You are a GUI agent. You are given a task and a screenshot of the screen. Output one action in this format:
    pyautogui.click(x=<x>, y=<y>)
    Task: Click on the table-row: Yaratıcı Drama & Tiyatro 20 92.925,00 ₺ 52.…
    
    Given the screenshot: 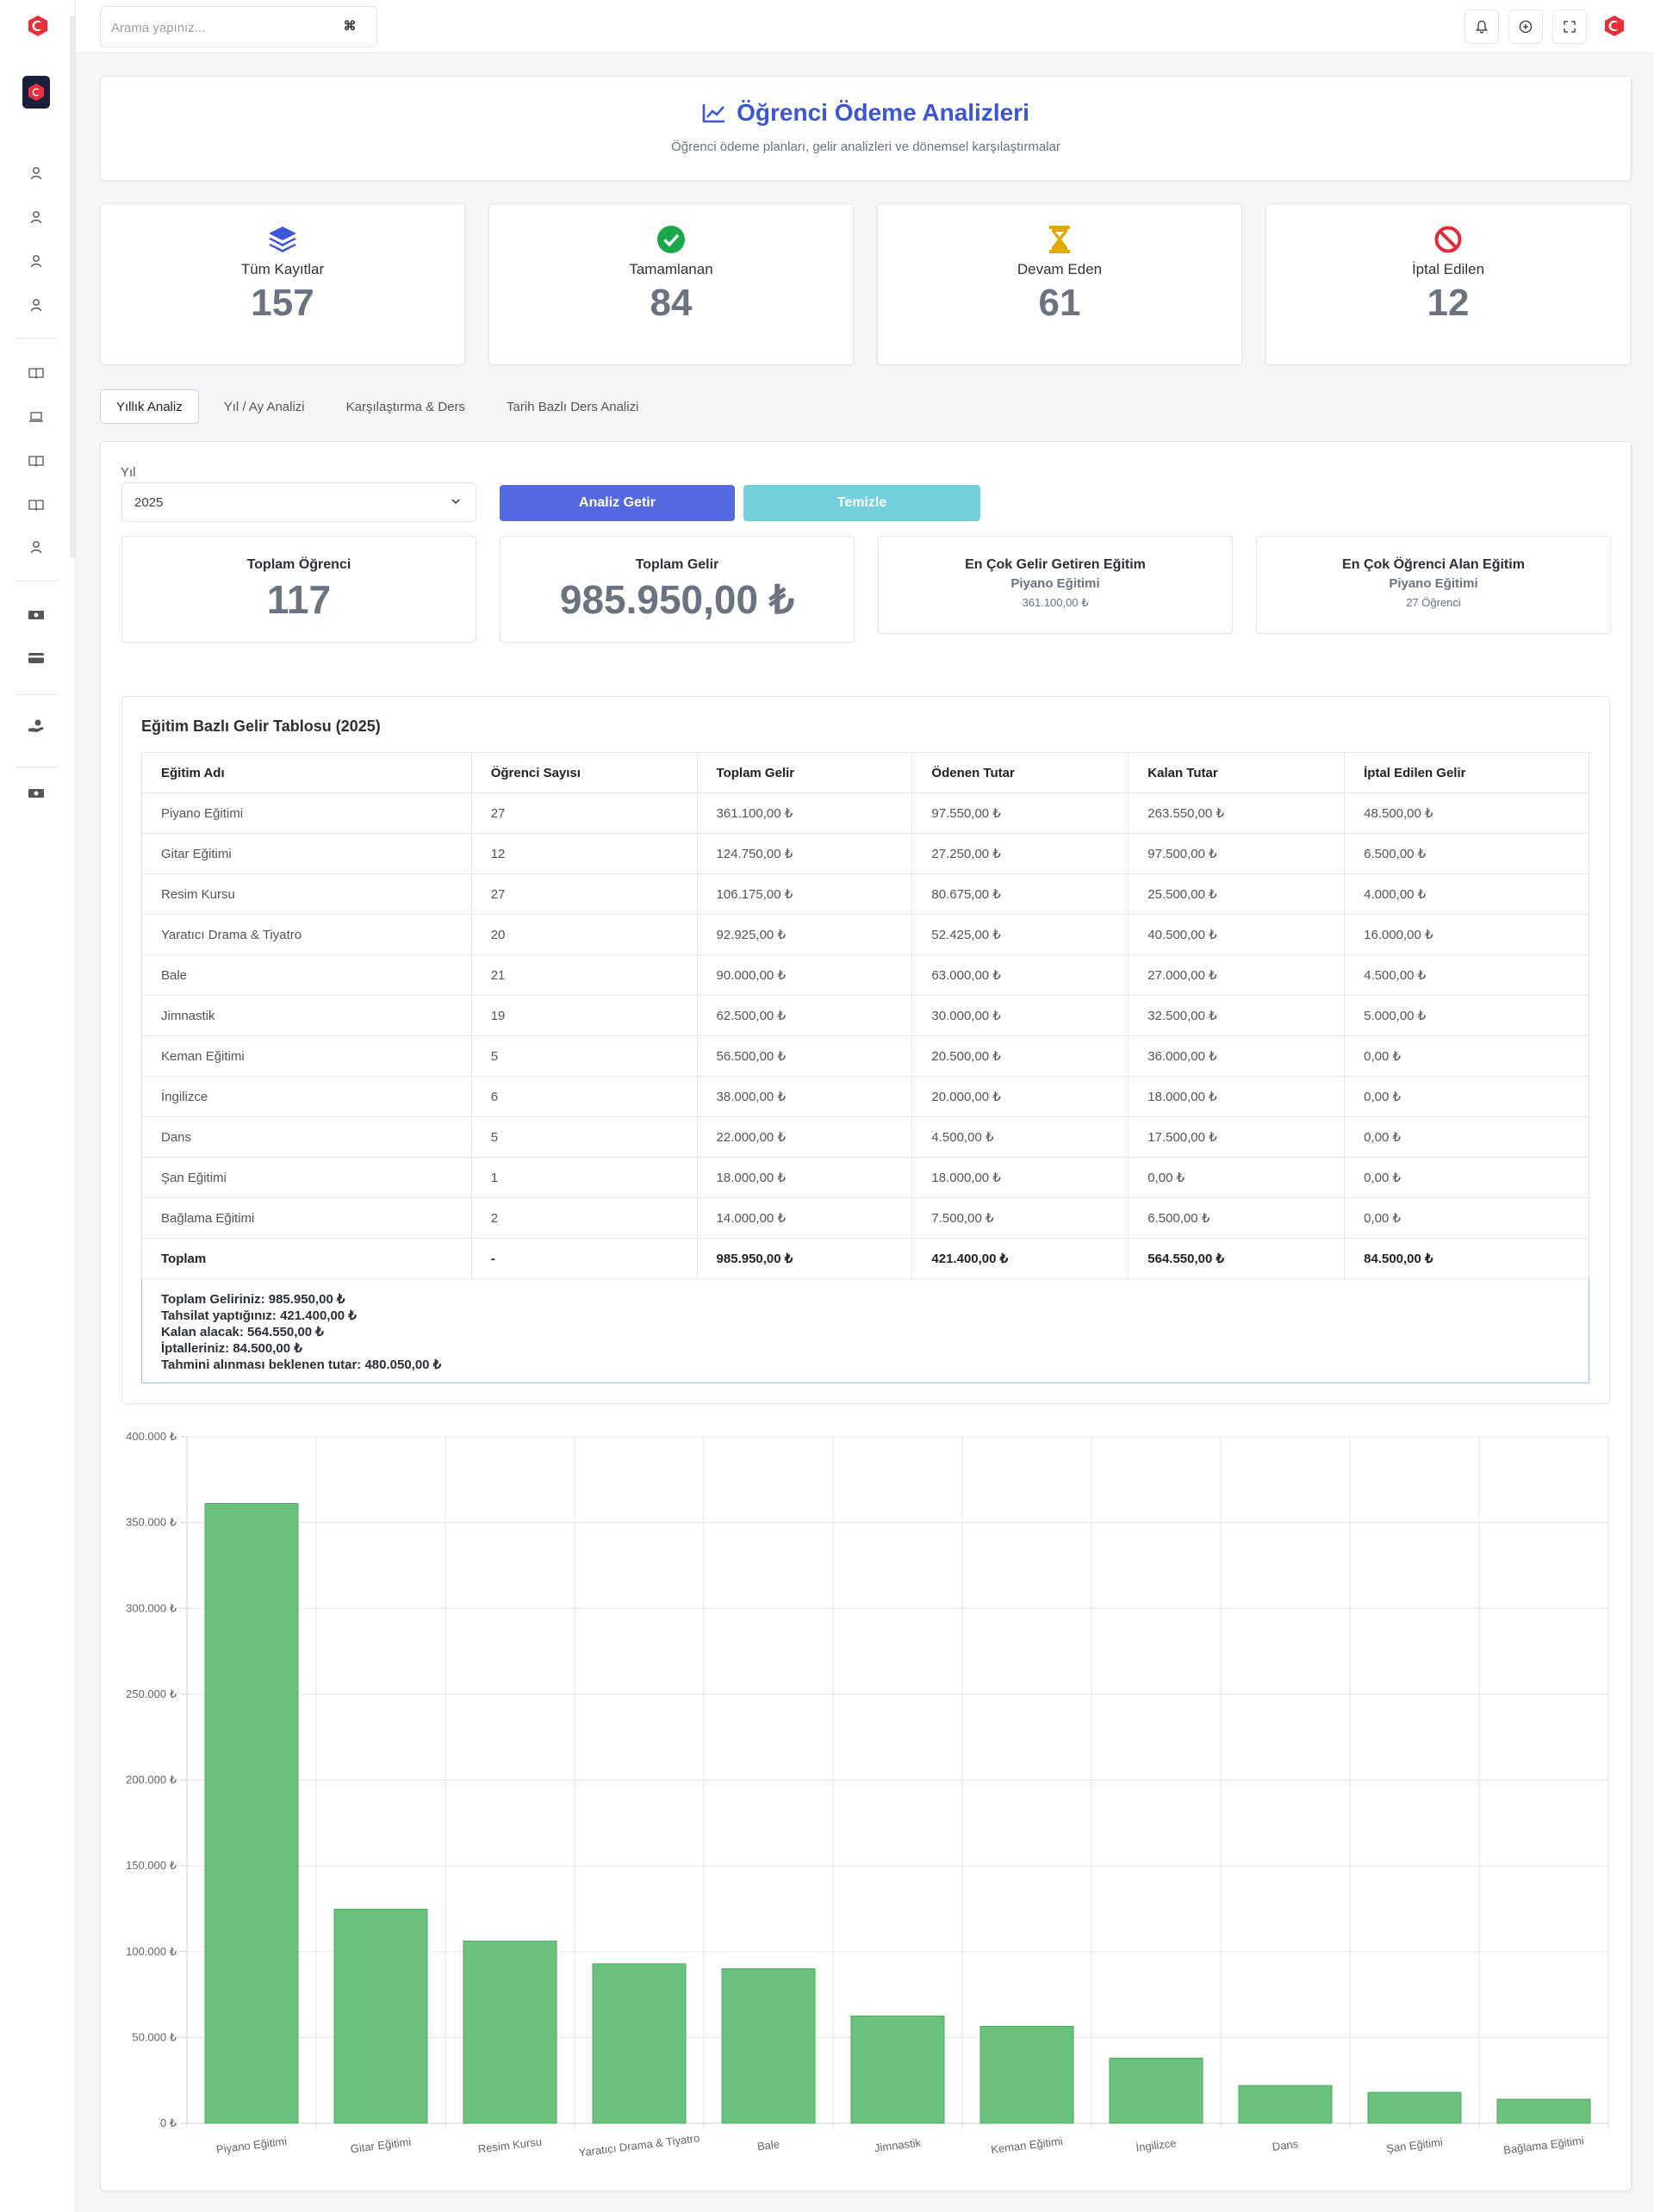 What is the action you would take?
    pyautogui.click(x=865, y=934)
    